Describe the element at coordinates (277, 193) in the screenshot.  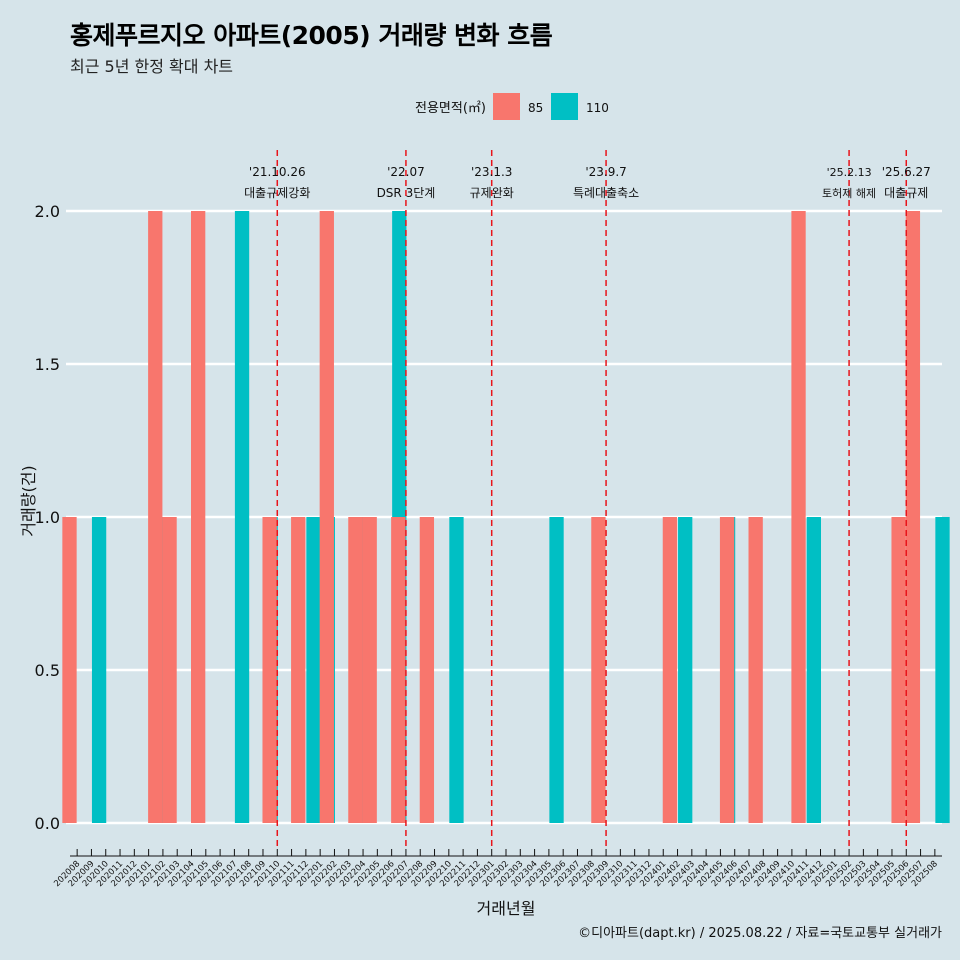
I see `event-label: 대출규제강화` at that location.